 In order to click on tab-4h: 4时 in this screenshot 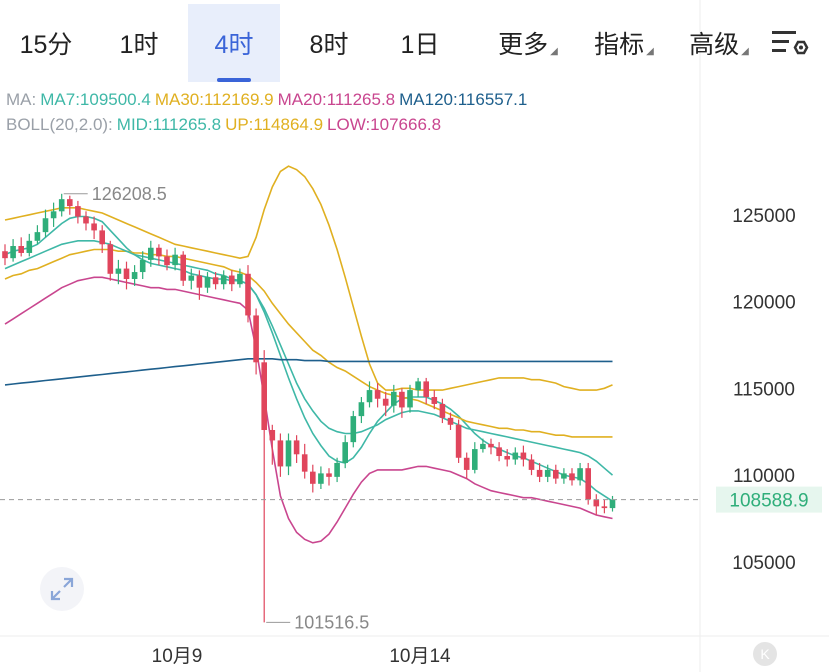, I will do `click(234, 43)`.